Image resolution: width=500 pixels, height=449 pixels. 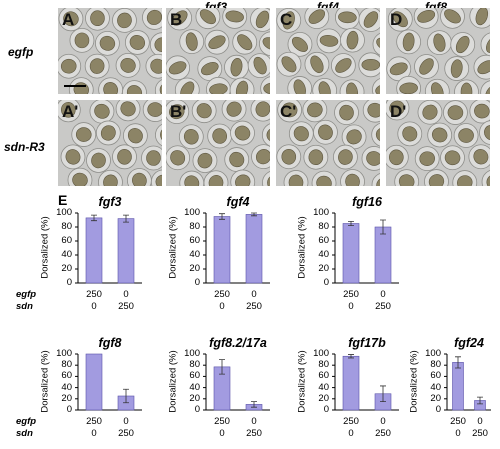 I want to click on embryo-panel-a-prime: A', so click(x=110, y=143).